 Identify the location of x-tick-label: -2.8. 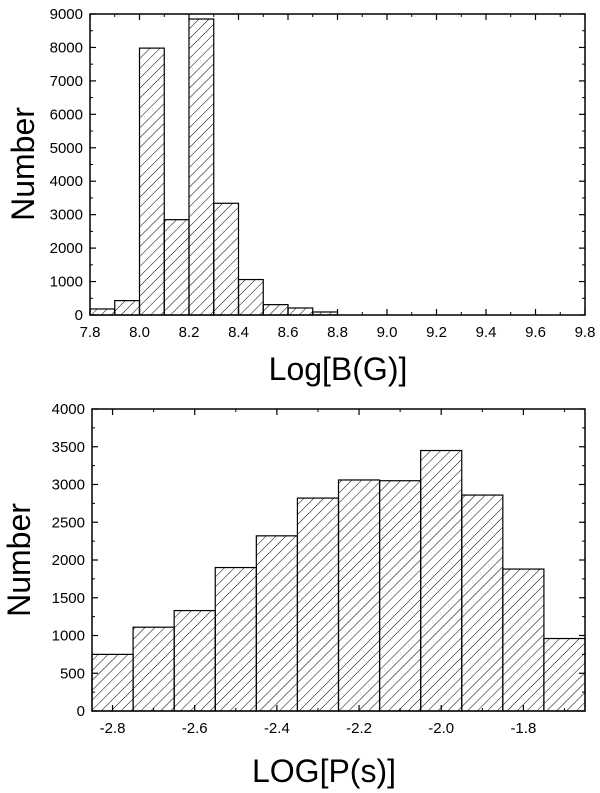
(113, 728).